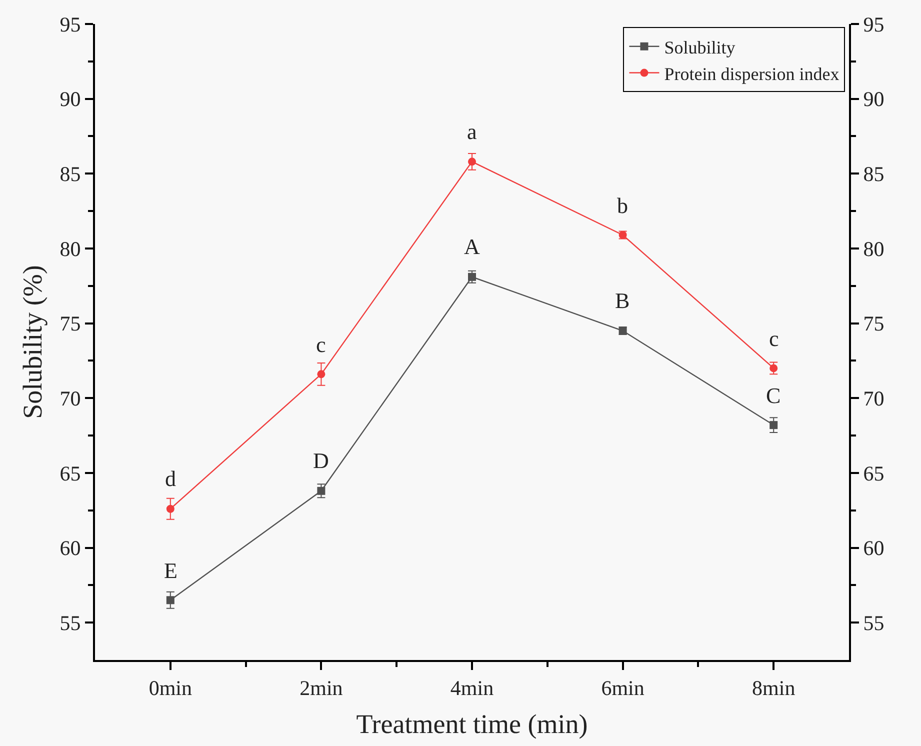 The image size is (921, 746). What do you see at coordinates (873, 324) in the screenshot?
I see `y2-tick-label: 75` at bounding box center [873, 324].